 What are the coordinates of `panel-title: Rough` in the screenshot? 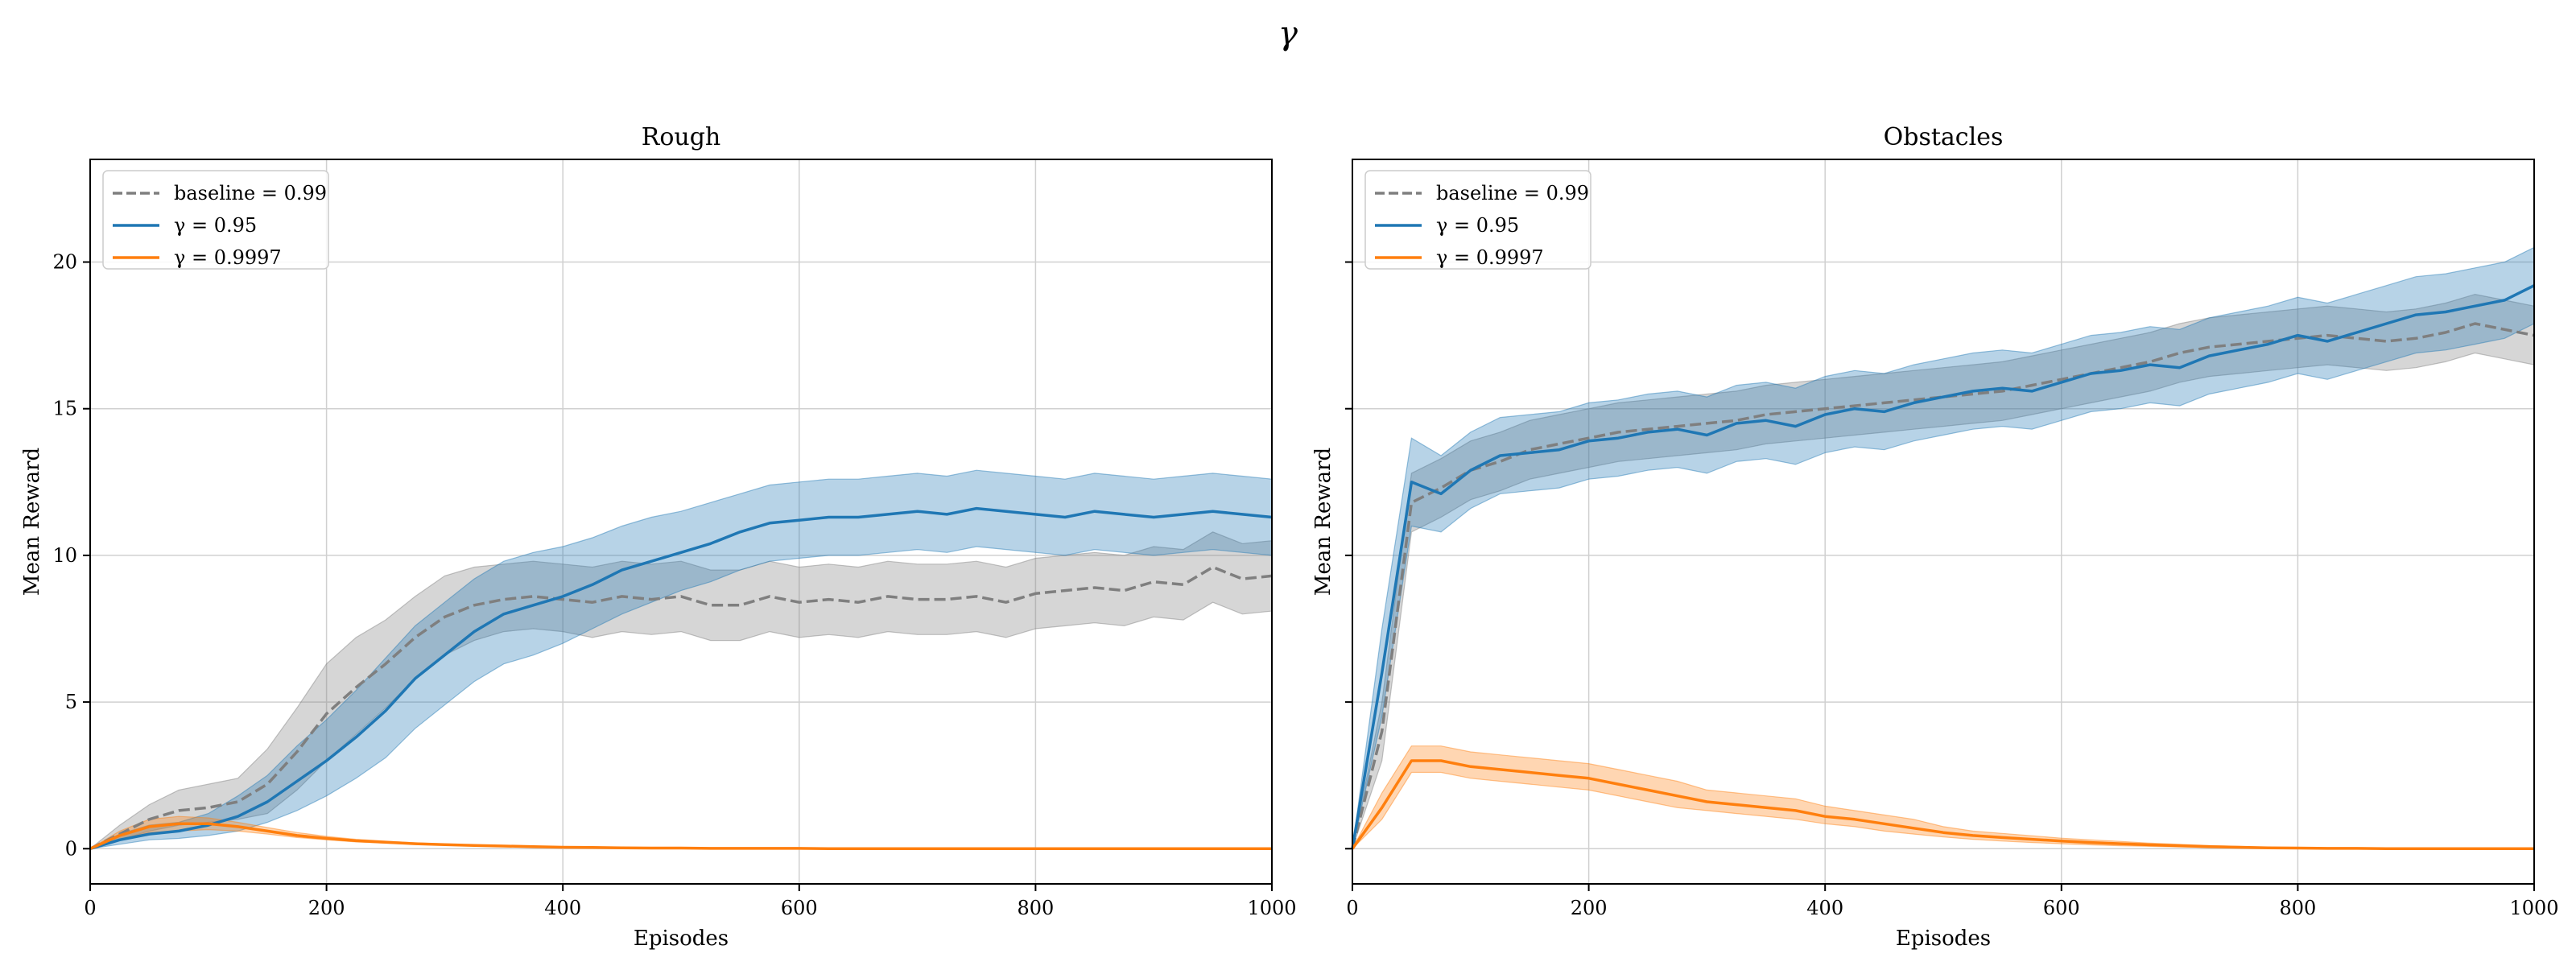 It's located at (681, 137).